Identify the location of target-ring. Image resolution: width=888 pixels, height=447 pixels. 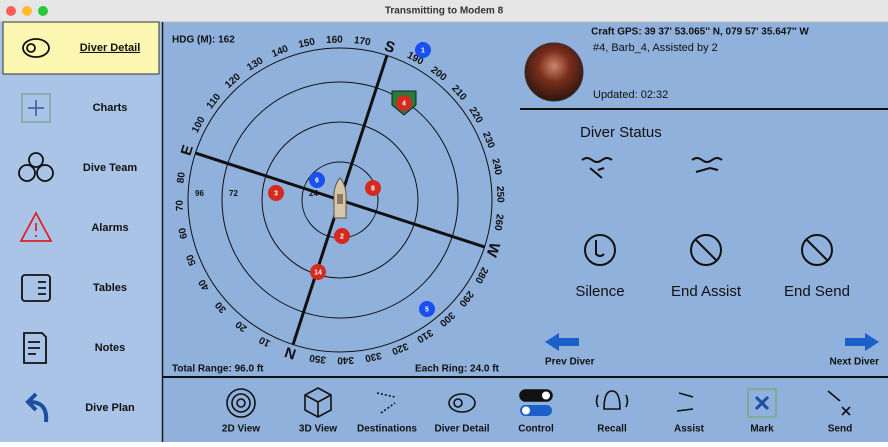
(241, 403).